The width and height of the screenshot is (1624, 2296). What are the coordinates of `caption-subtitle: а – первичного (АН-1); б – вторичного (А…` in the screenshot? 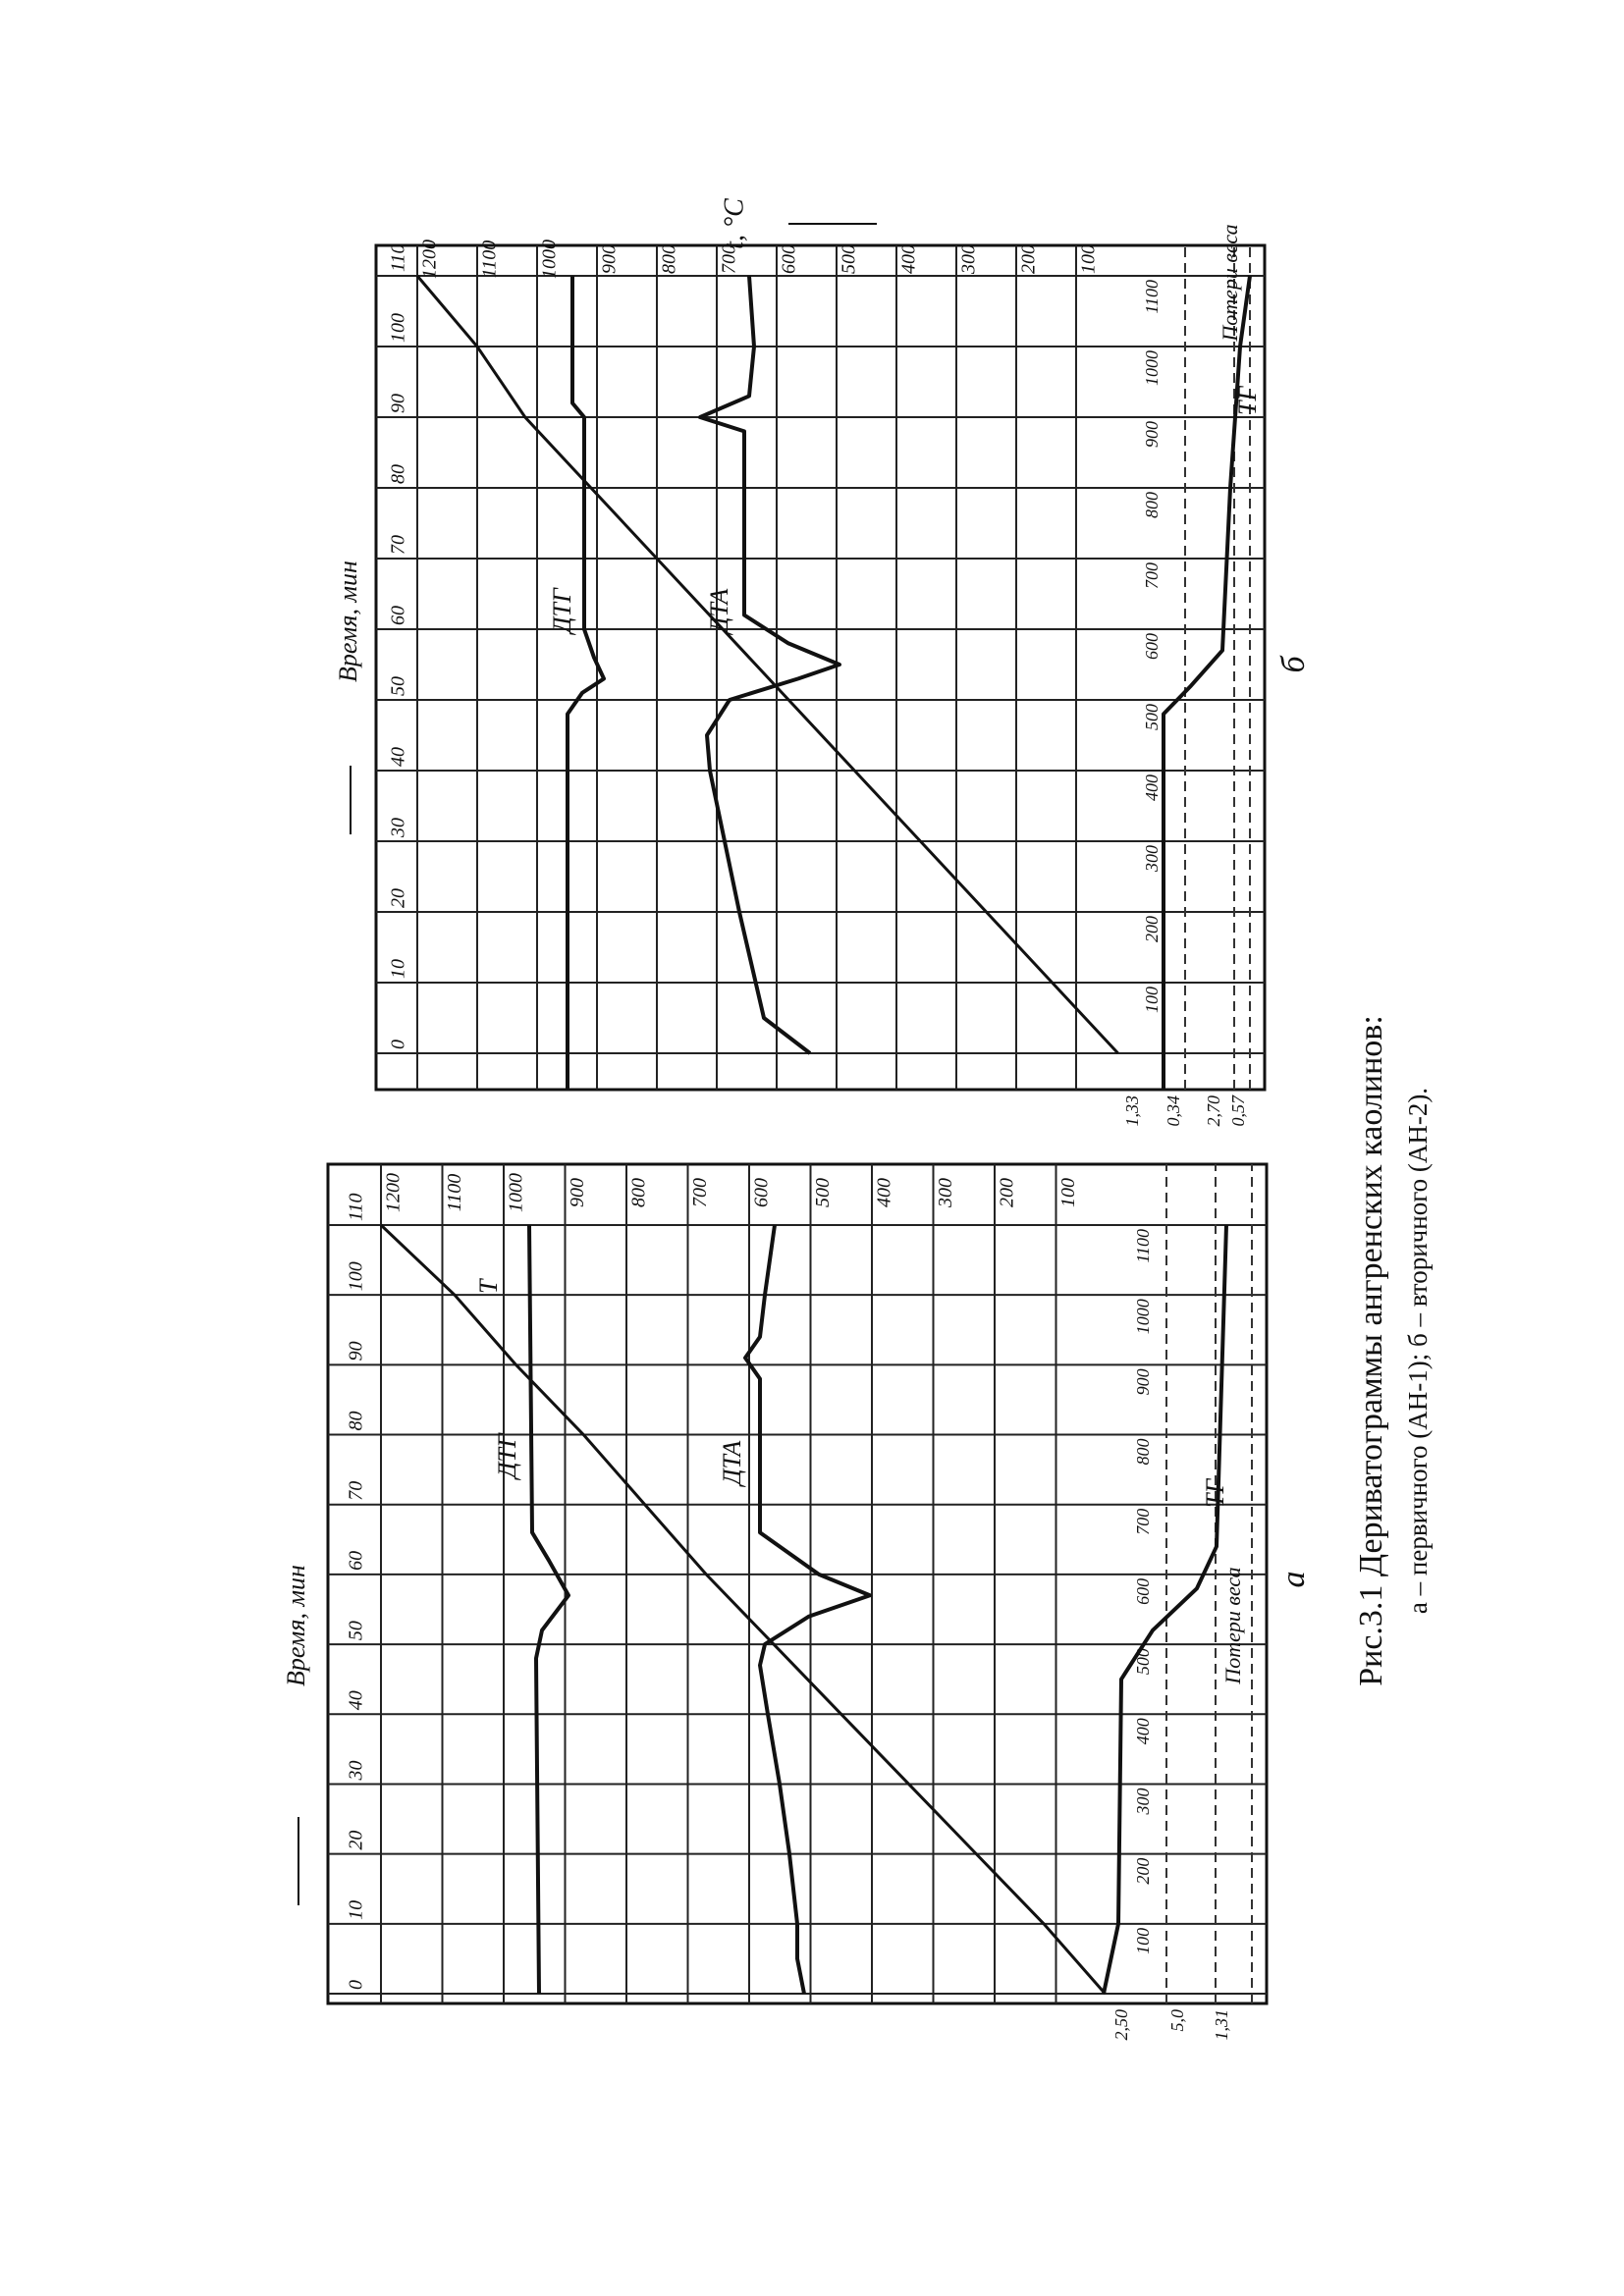 It's located at (1418, 1351).